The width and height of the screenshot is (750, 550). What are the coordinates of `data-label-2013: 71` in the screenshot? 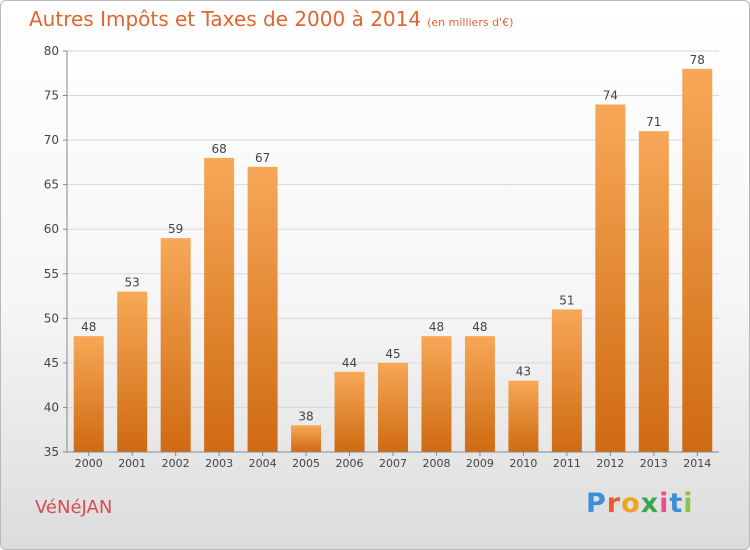 It's located at (653, 122).